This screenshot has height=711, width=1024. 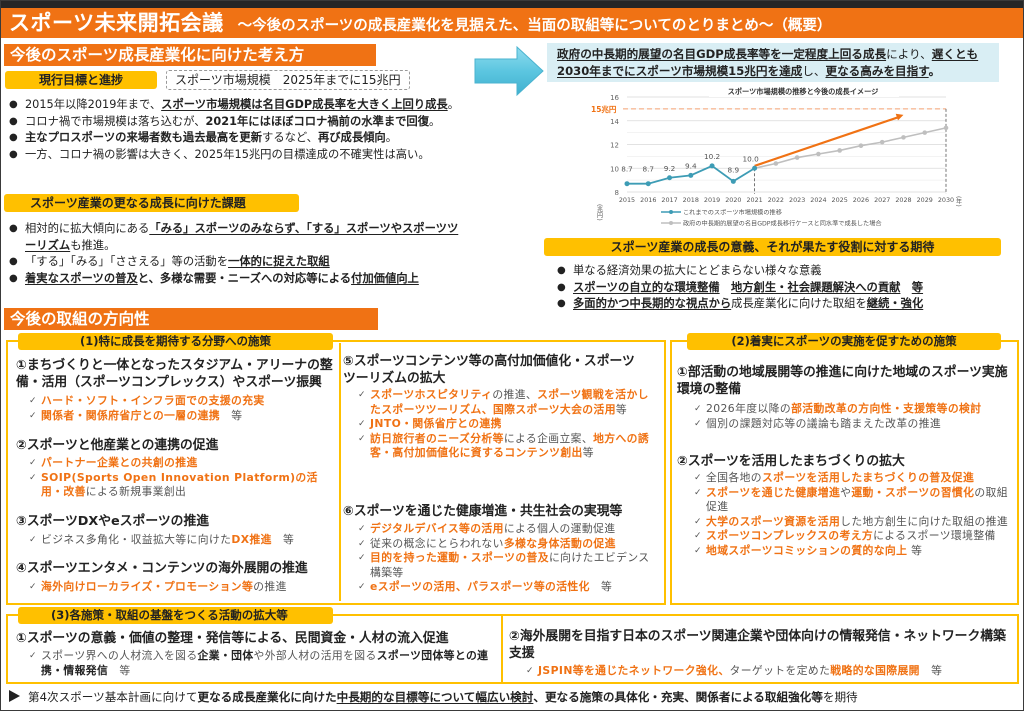 I want to click on check-item: JNTO・関係省庁との連携, so click(x=508, y=424).